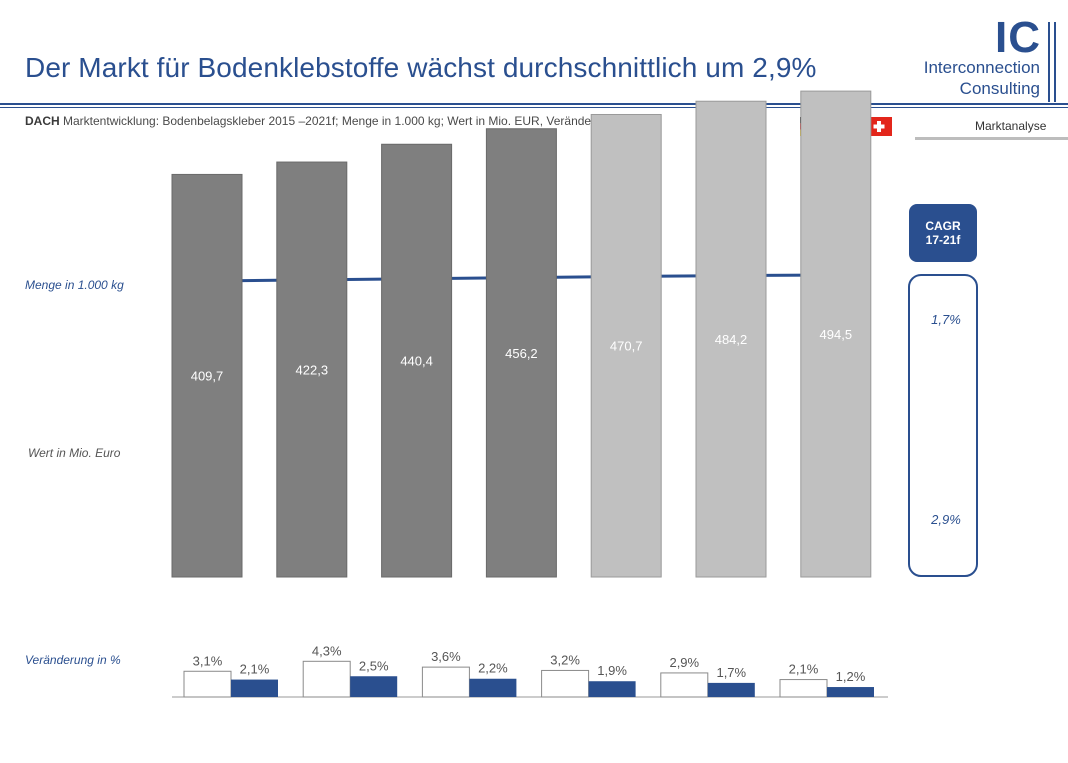 Image resolution: width=1068 pixels, height=763 pixels. I want to click on cagr-header-box, so click(943, 233).